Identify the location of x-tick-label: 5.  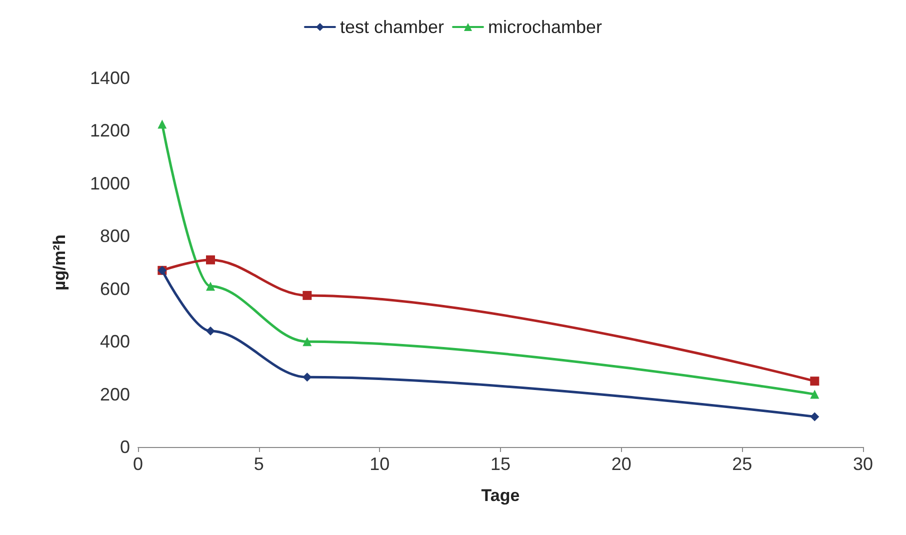
(259, 464).